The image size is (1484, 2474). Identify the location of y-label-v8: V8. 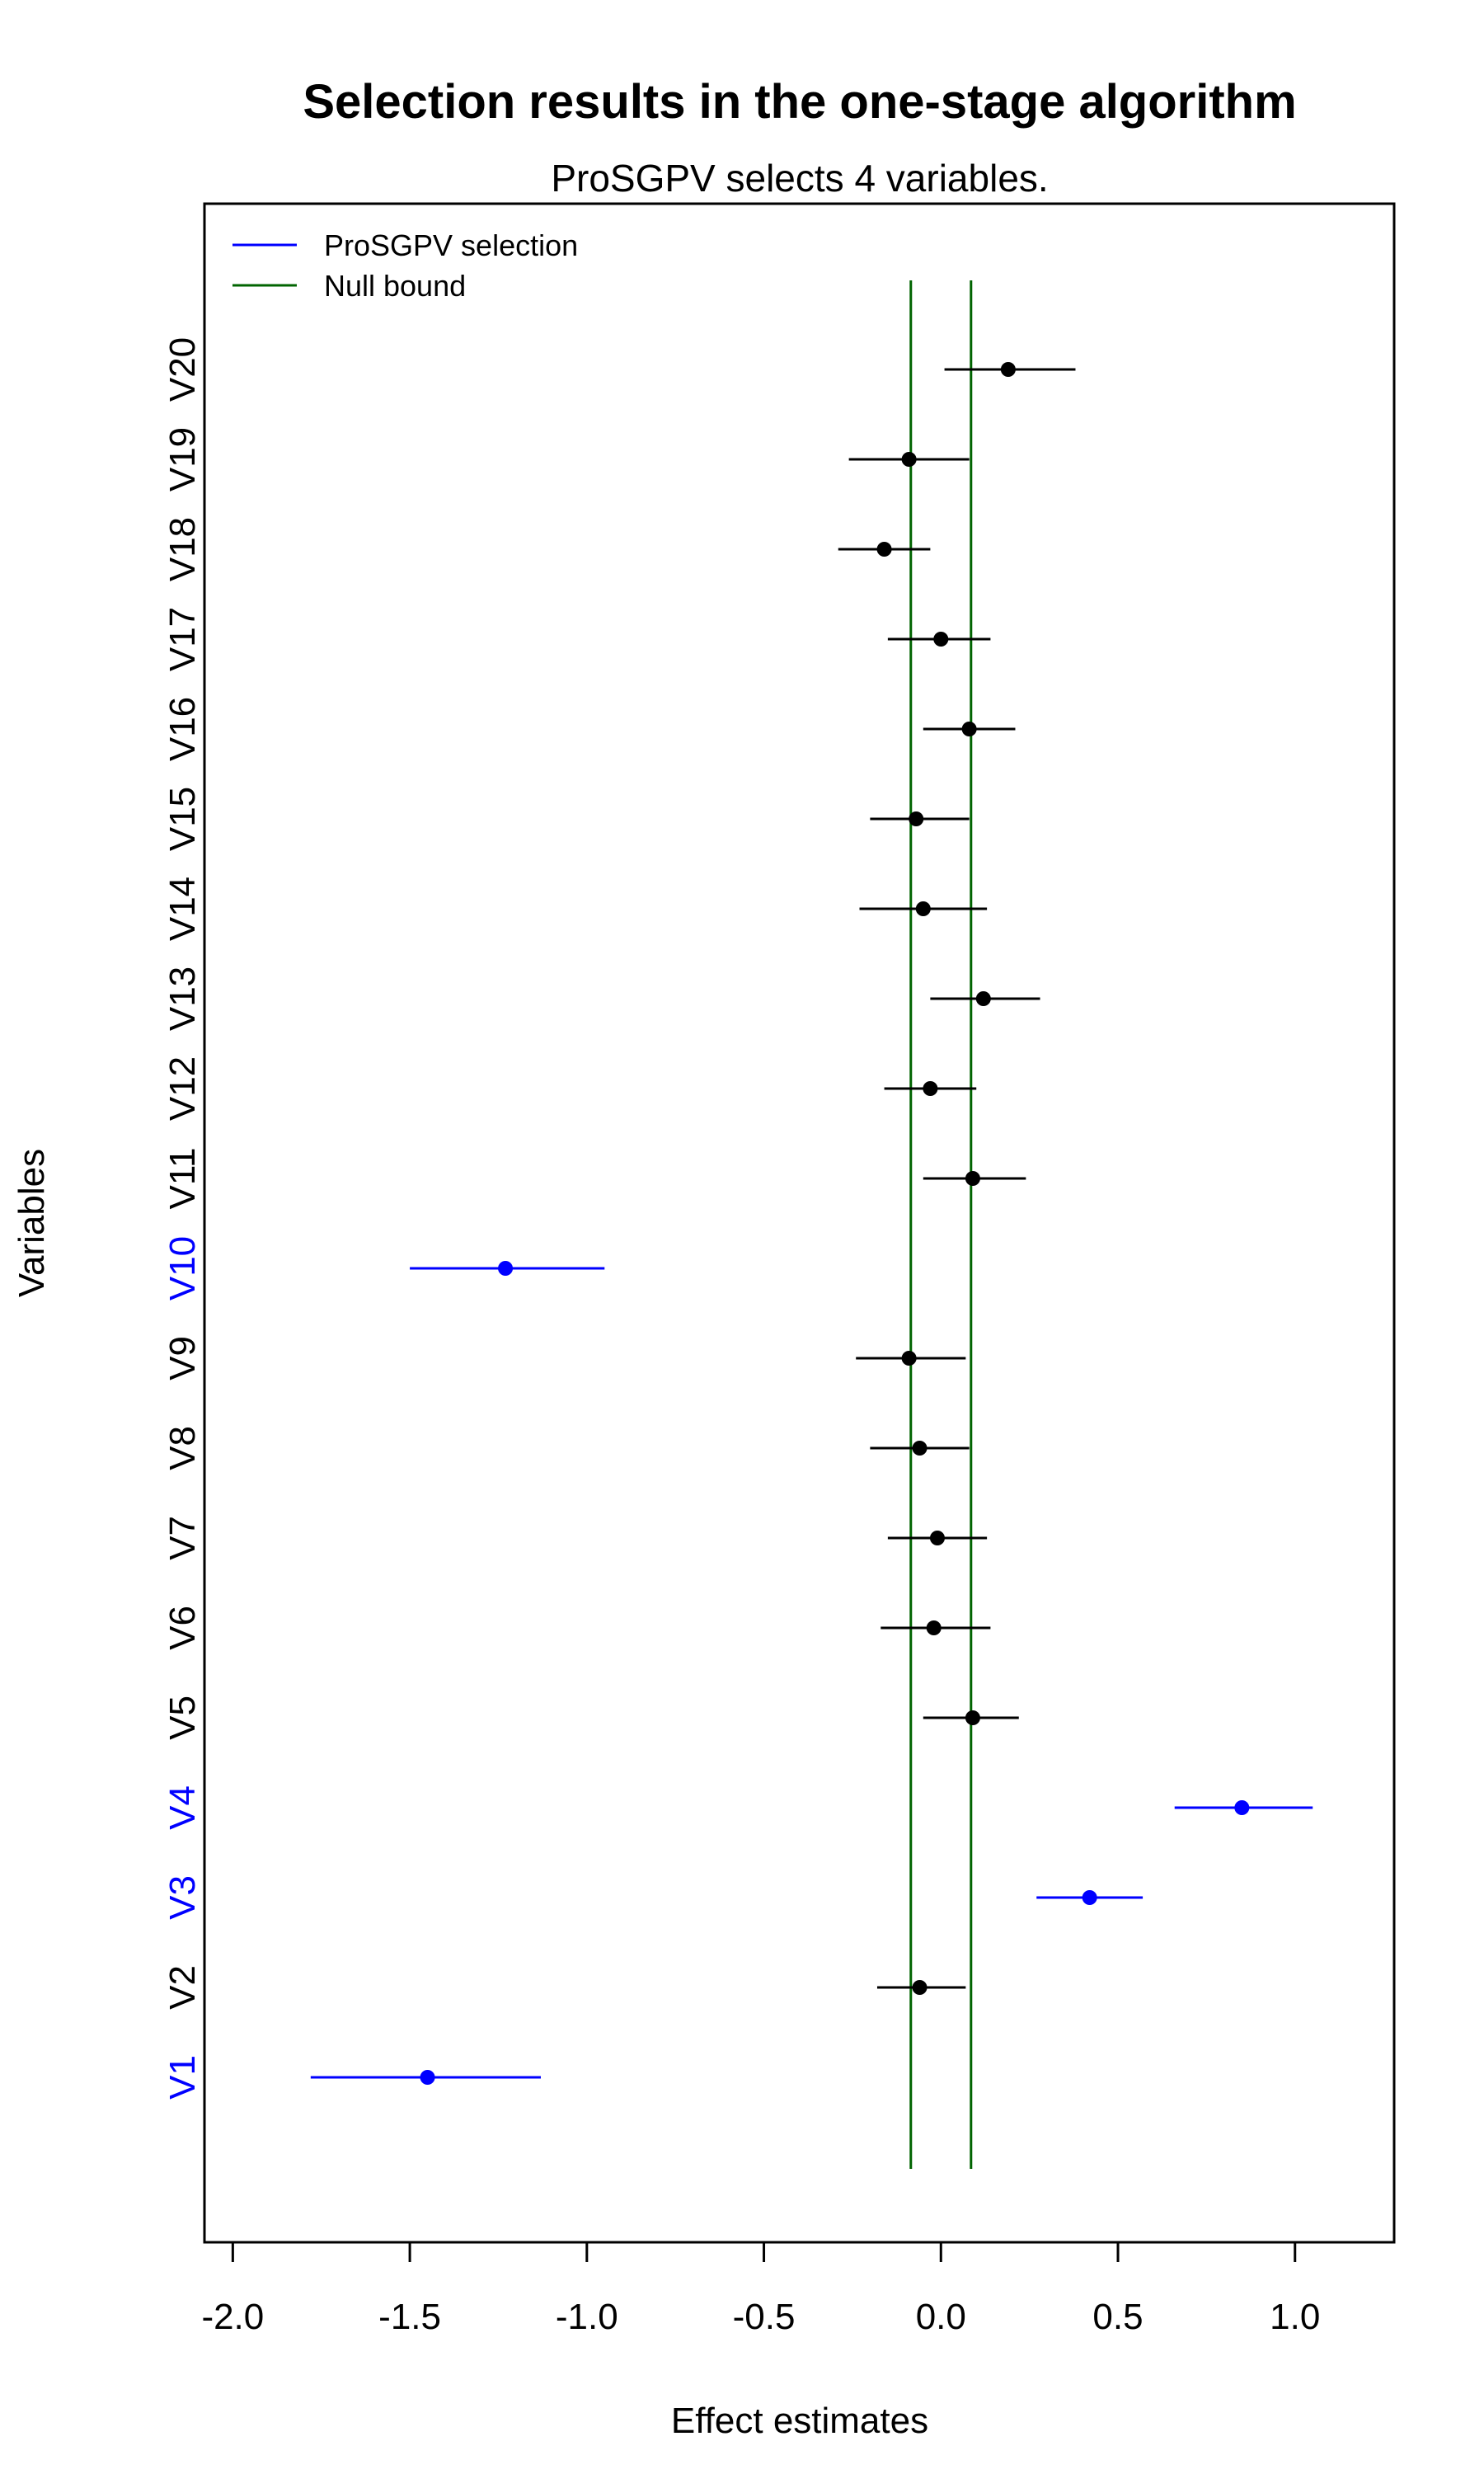
(182, 1448).